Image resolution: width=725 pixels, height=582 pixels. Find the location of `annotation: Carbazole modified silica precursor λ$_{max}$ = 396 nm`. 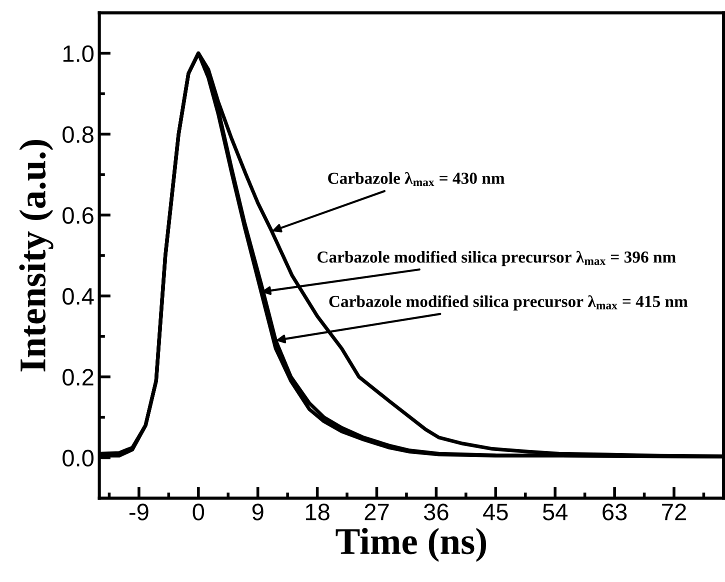

annotation: Carbazole modified silica precursor λ$_{max}$ = 396 nm is located at coordinates (497, 258).